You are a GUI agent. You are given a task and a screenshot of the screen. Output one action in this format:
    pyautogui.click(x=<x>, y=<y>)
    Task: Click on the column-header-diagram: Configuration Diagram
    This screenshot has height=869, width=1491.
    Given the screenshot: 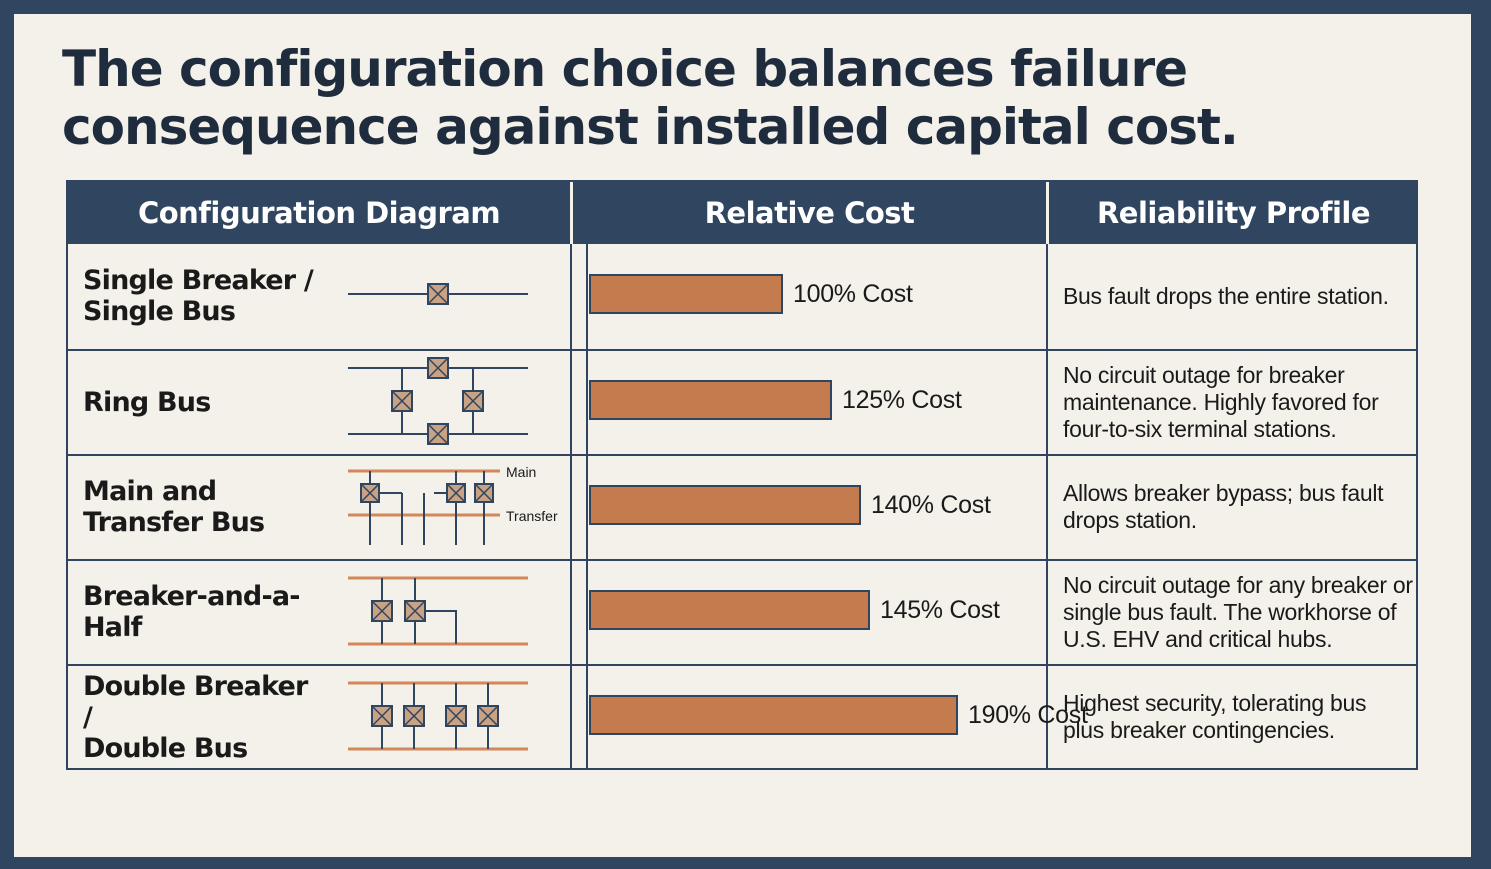 What is the action you would take?
    pyautogui.click(x=319, y=213)
    